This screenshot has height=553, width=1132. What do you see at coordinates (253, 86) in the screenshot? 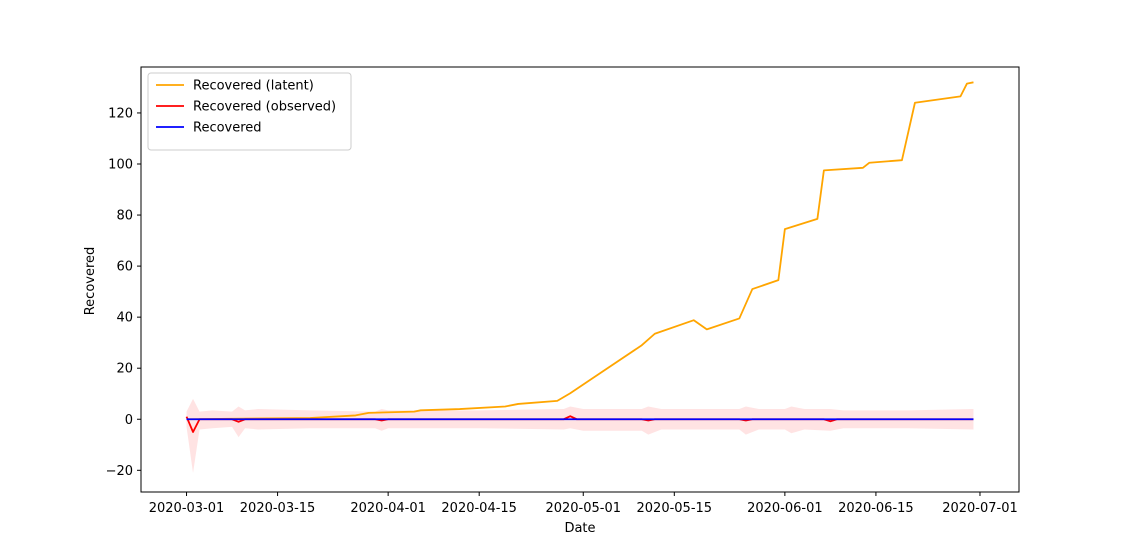
I see `legend-label-0: Recovered (latent)` at bounding box center [253, 86].